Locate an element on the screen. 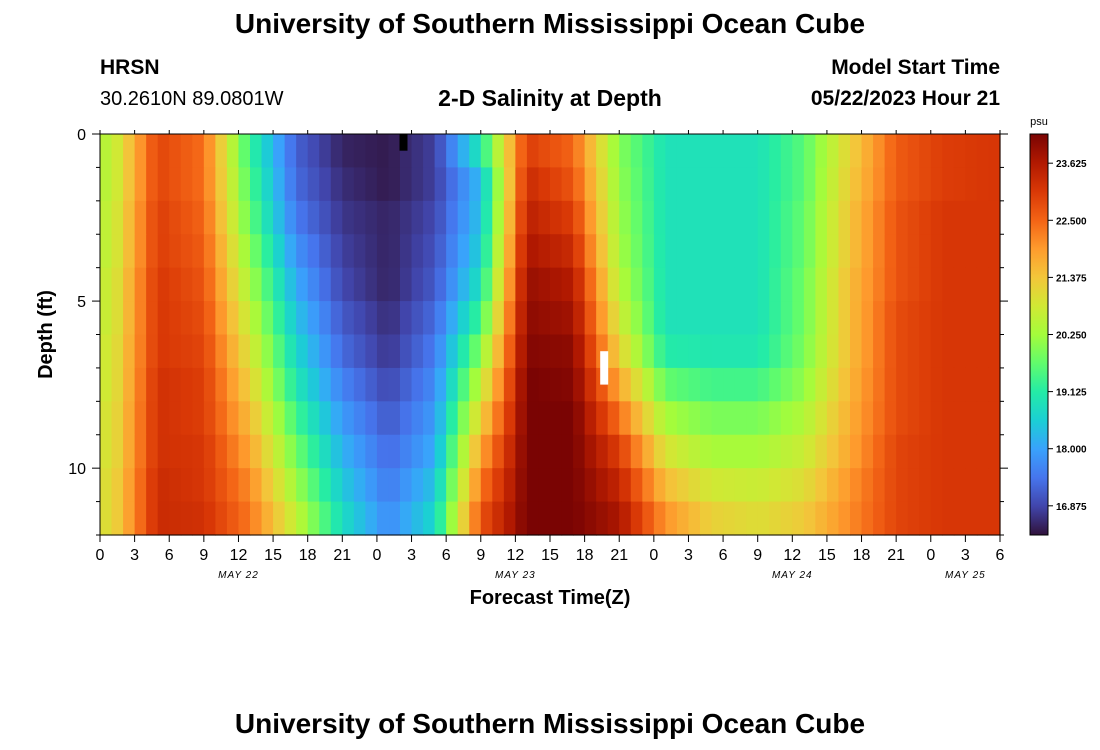 Image resolution: width=1100 pixels, height=750 pixels. x-tick-label: 3 is located at coordinates (411, 555).